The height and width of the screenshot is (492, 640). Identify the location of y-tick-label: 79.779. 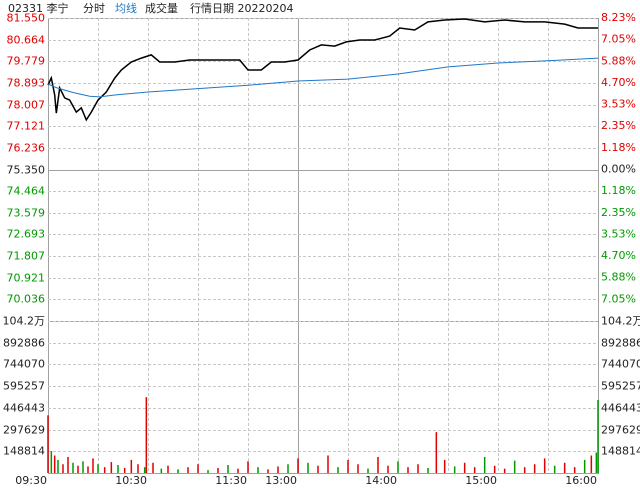
(26, 61).